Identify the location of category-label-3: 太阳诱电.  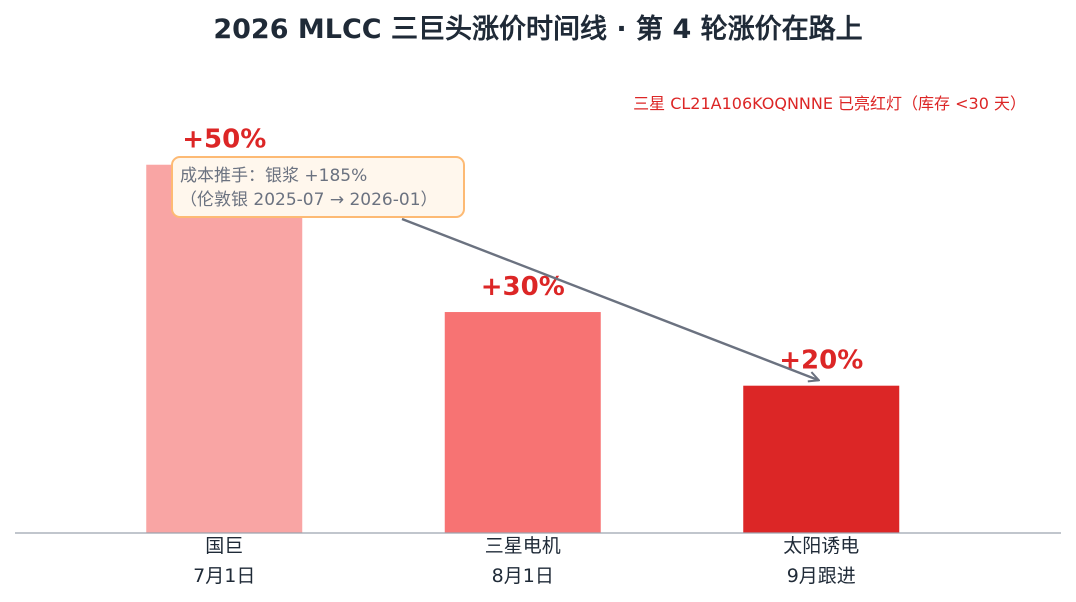
(821, 546).